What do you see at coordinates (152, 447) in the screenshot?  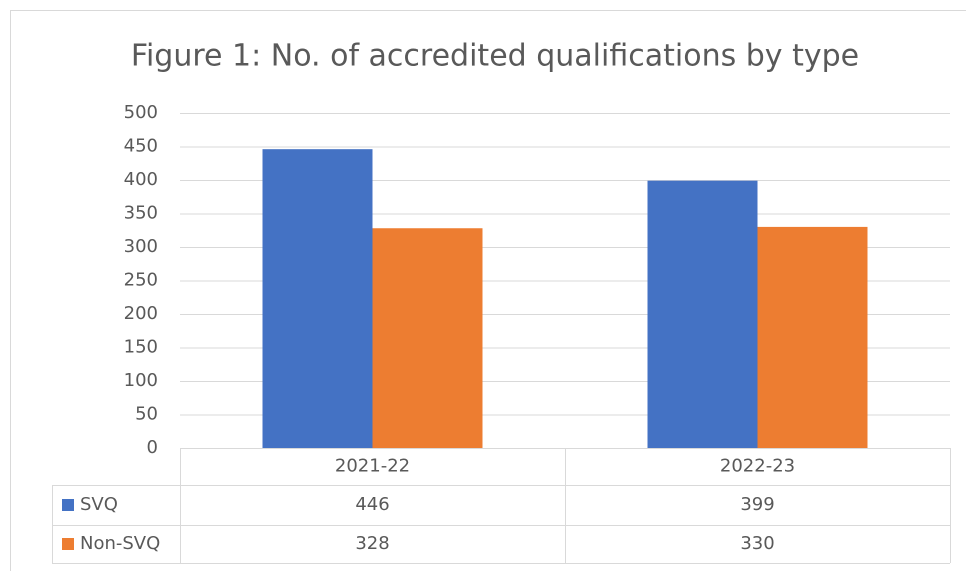 I see `y-tick-label: 0` at bounding box center [152, 447].